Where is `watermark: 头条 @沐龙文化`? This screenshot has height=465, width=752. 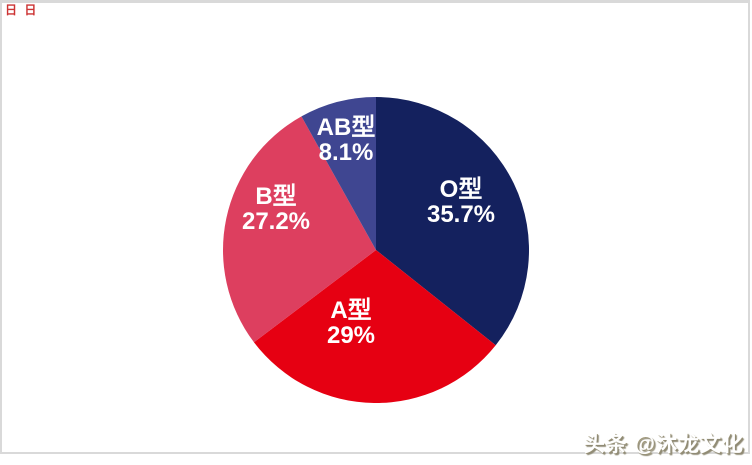
watermark: 头条 @沐龙文化 is located at coordinates (663, 444).